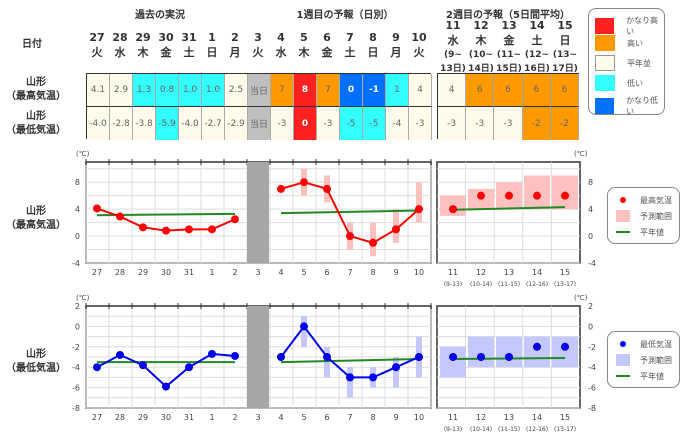  What do you see at coordinates (189, 272) in the screenshot?
I see `x-tick-label: 31` at bounding box center [189, 272].